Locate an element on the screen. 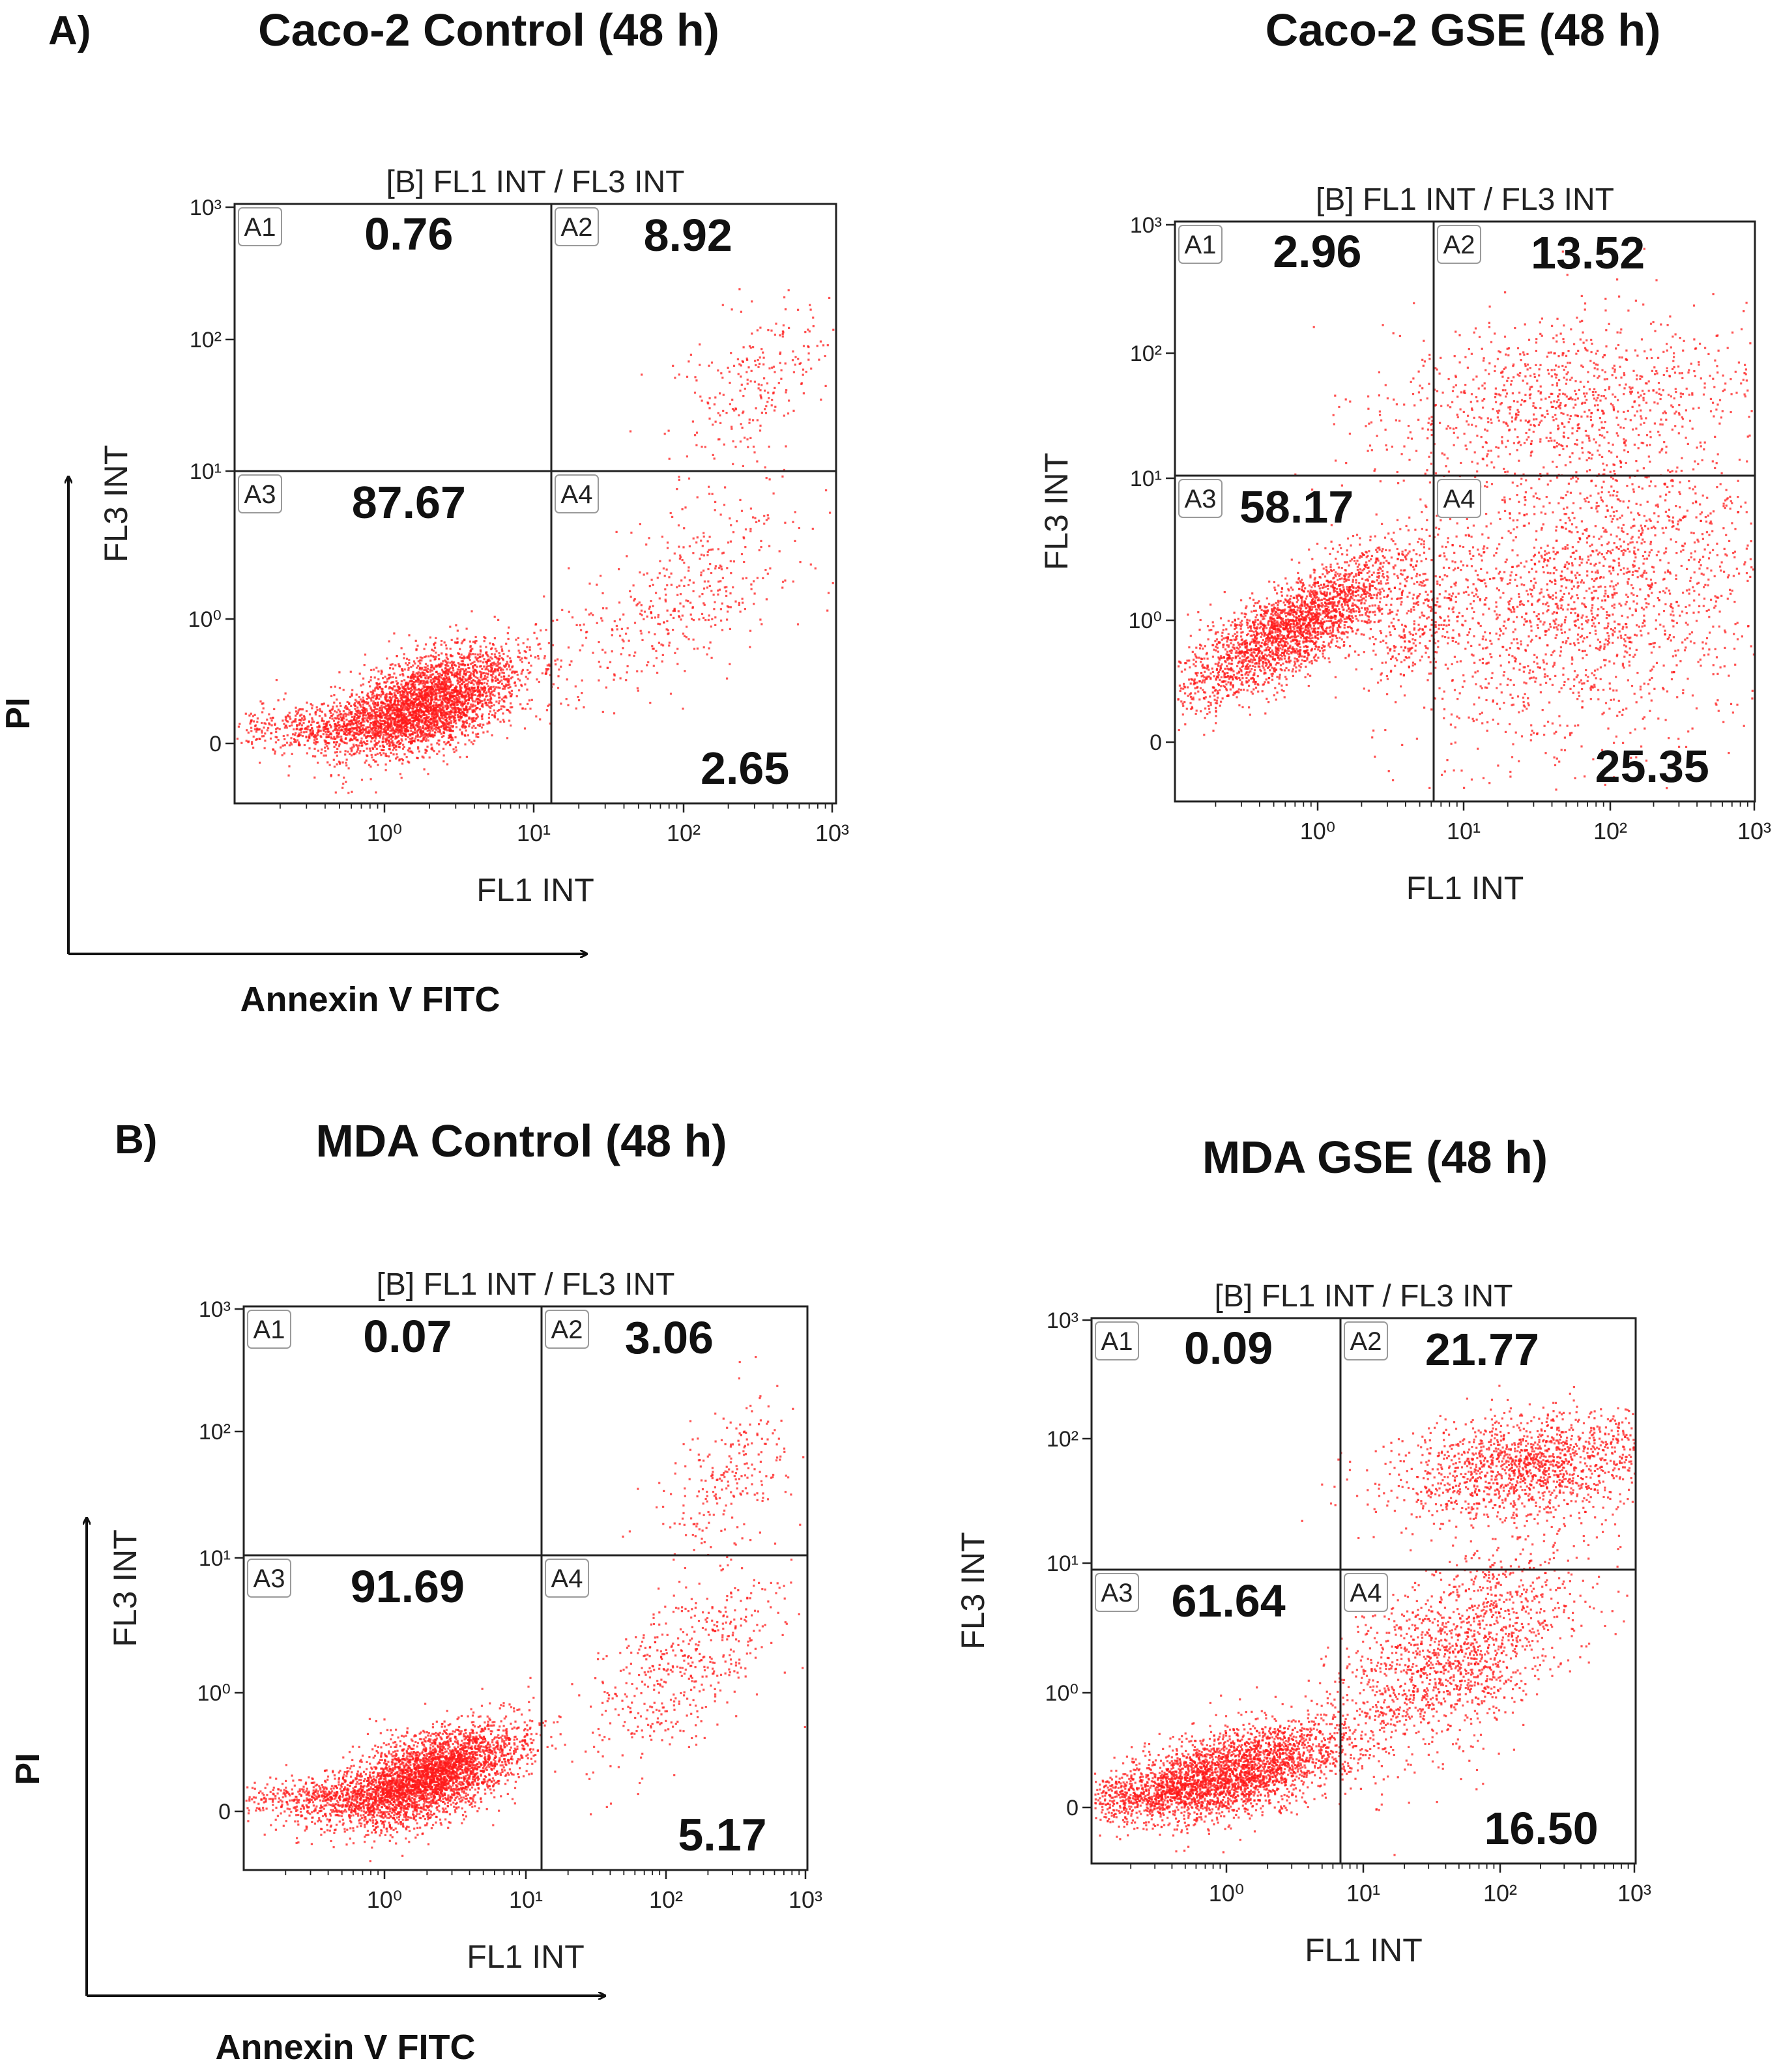 The width and height of the screenshot is (1781, 2072). quadrant-a4: A42.65 is located at coordinates (672, 634).